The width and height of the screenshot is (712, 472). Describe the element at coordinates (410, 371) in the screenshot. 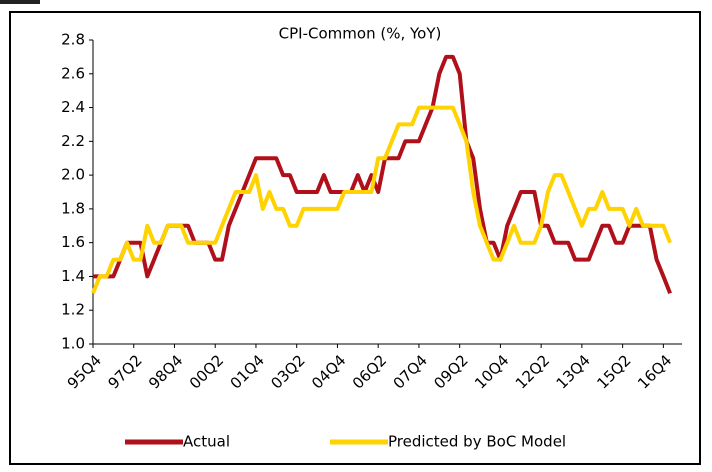

I see `x-tick-label: 07Q4` at that location.